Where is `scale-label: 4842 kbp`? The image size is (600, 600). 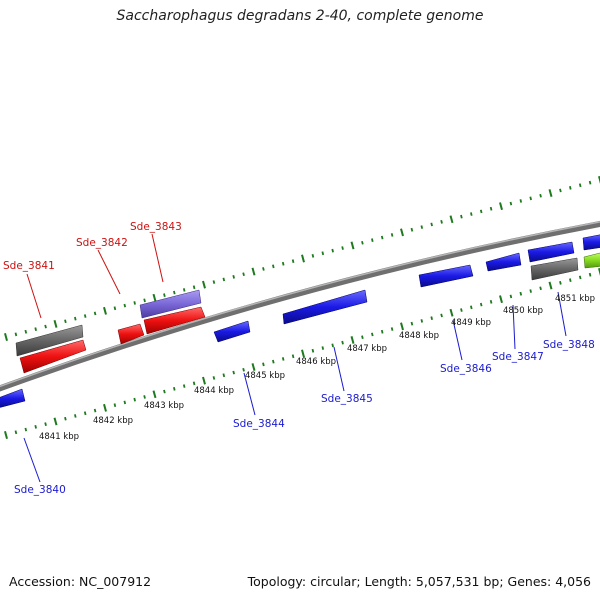
scale-label: 4842 kbp is located at coordinates (113, 421).